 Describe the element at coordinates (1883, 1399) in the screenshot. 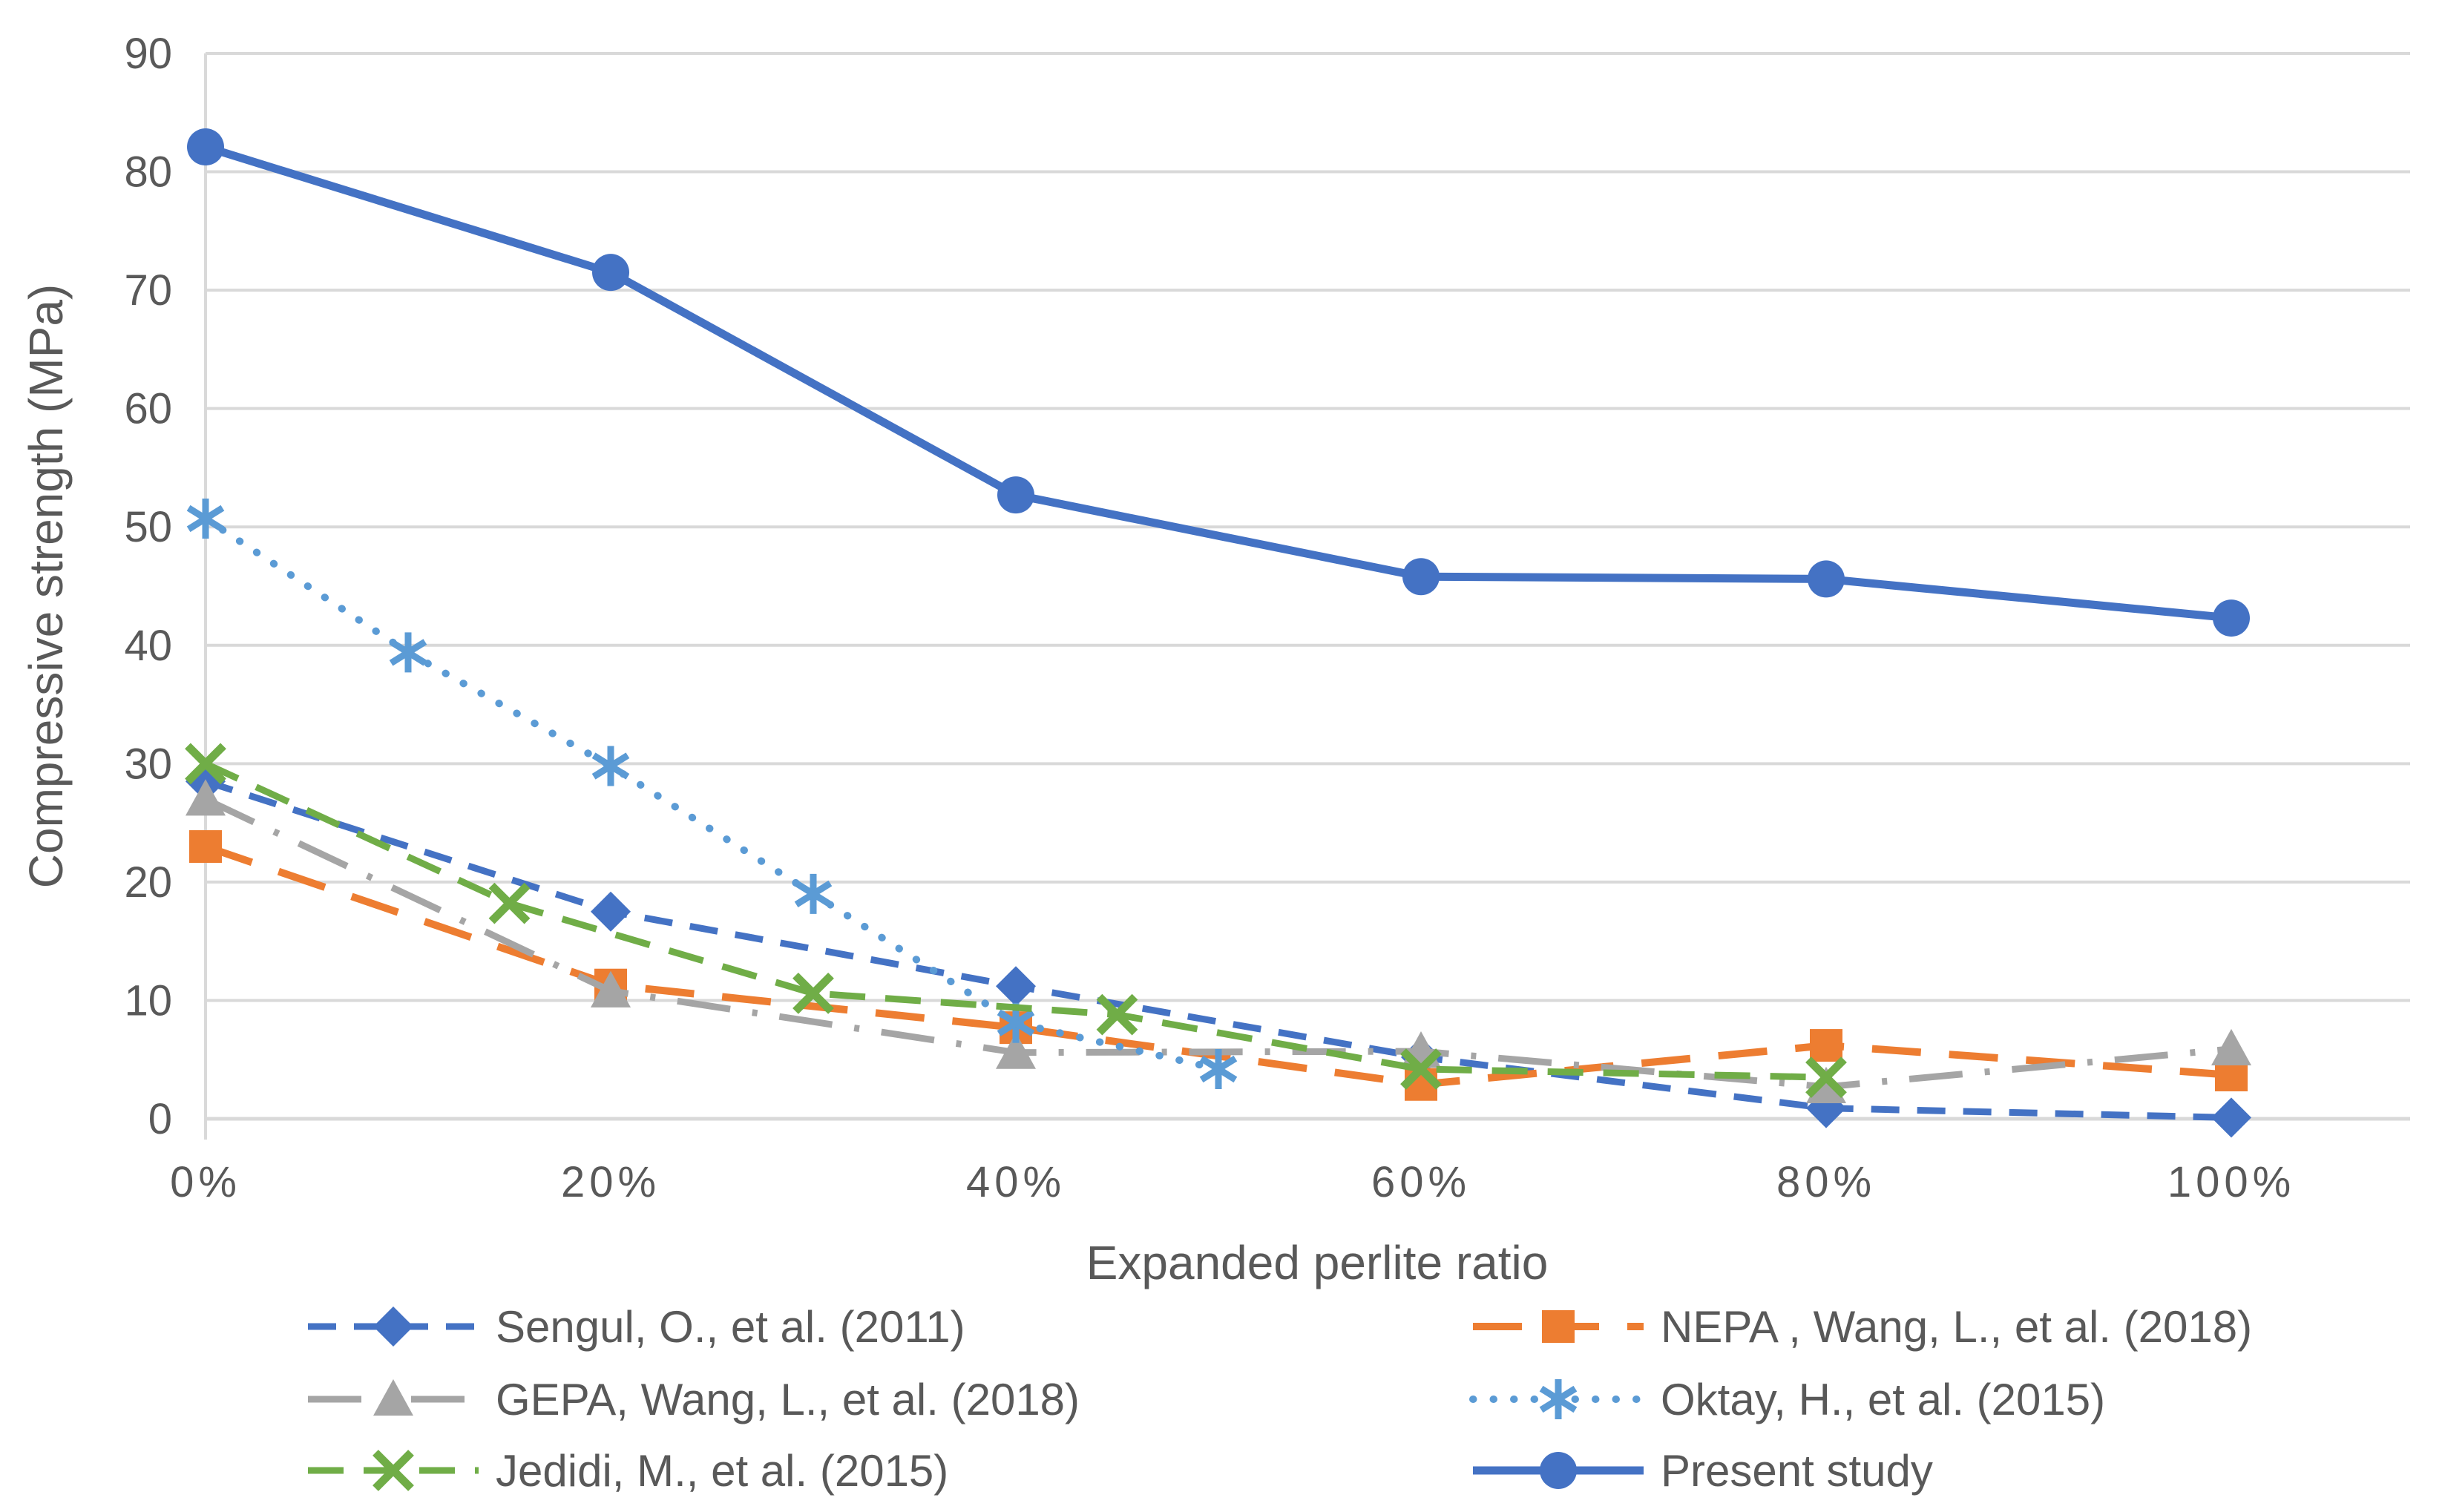

I see `legend-label-oktay: Oktay, H., et al. (2015)` at that location.